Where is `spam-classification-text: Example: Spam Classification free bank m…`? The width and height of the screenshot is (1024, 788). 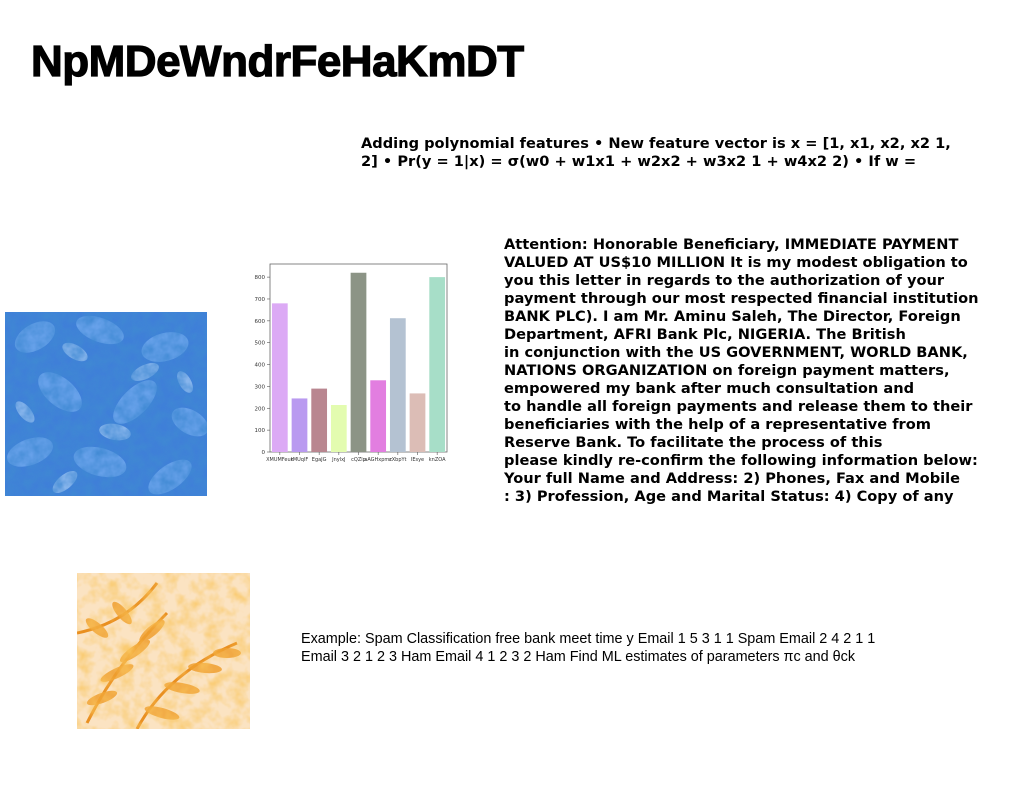 spam-classification-text: Example: Spam Classification free bank m… is located at coordinates (588, 648).